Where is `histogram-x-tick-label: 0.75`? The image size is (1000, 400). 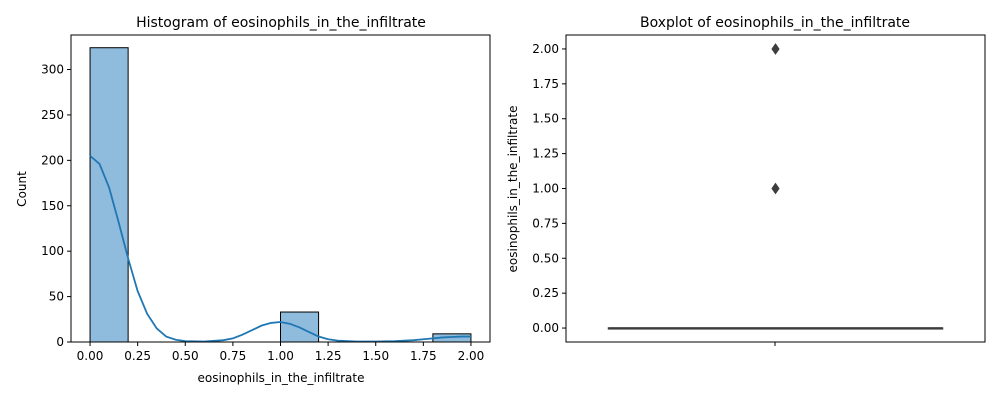
histogram-x-tick-label: 0.75 is located at coordinates (233, 356).